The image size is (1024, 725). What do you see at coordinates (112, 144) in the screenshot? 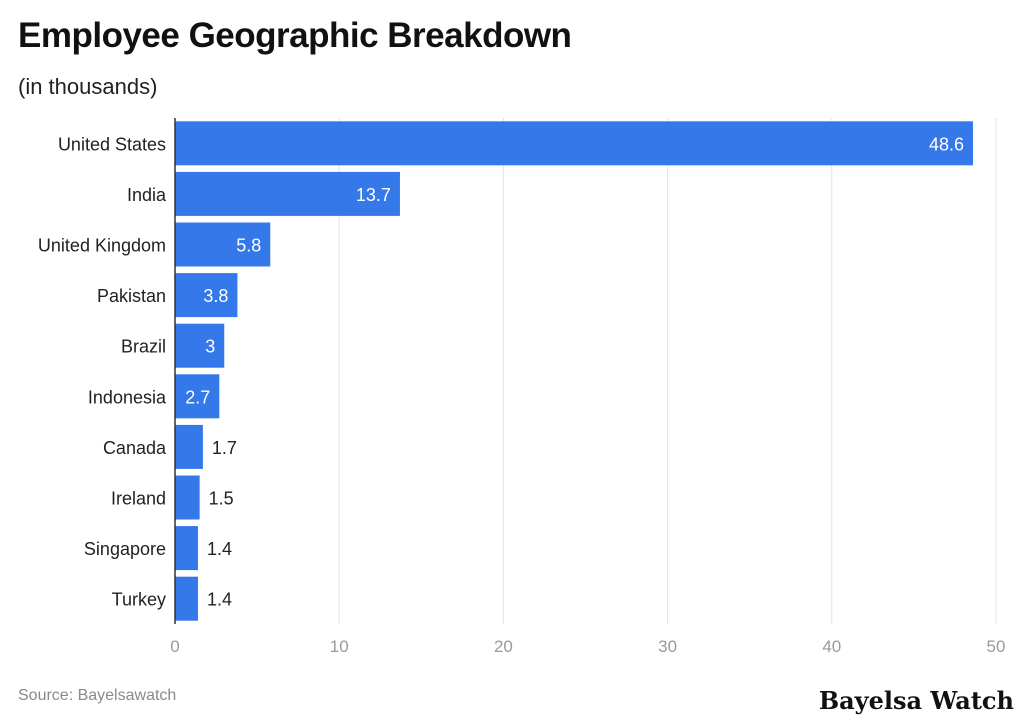
I see `category-label: United States` at bounding box center [112, 144].